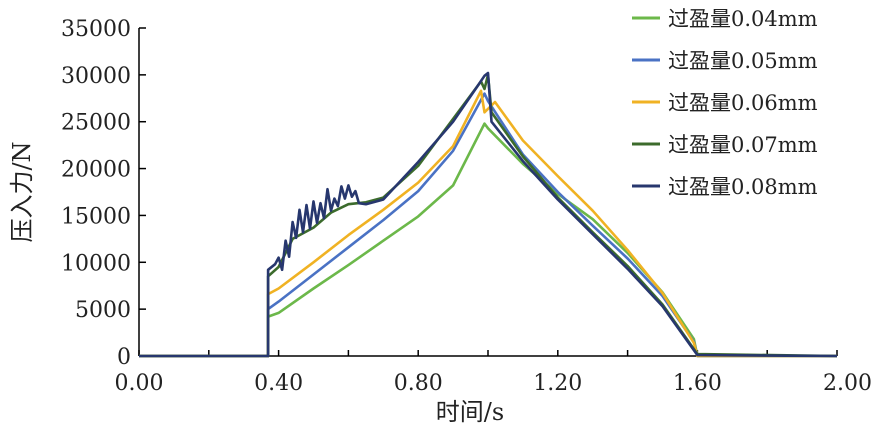  I want to click on x-tick-label: 2.00, so click(847, 383).